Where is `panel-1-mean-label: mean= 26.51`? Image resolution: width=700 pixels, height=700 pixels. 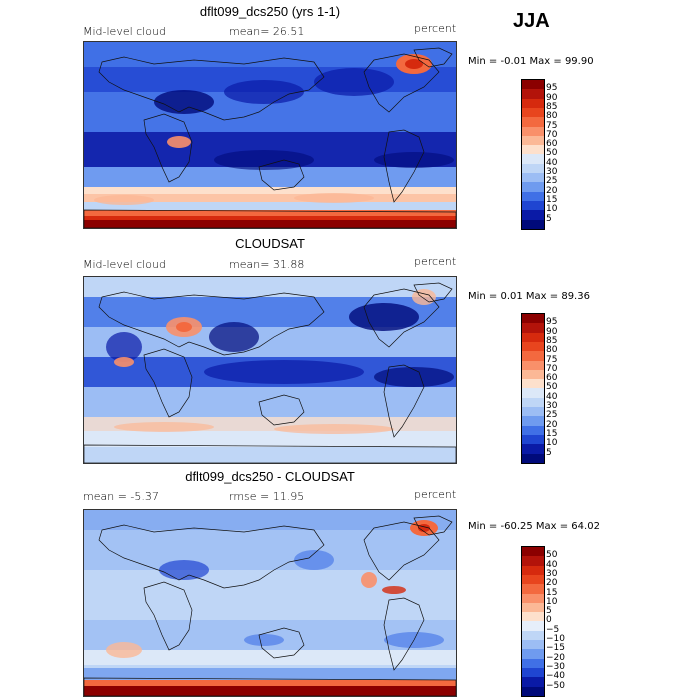 panel-1-mean-label: mean= 26.51 is located at coordinates (267, 31).